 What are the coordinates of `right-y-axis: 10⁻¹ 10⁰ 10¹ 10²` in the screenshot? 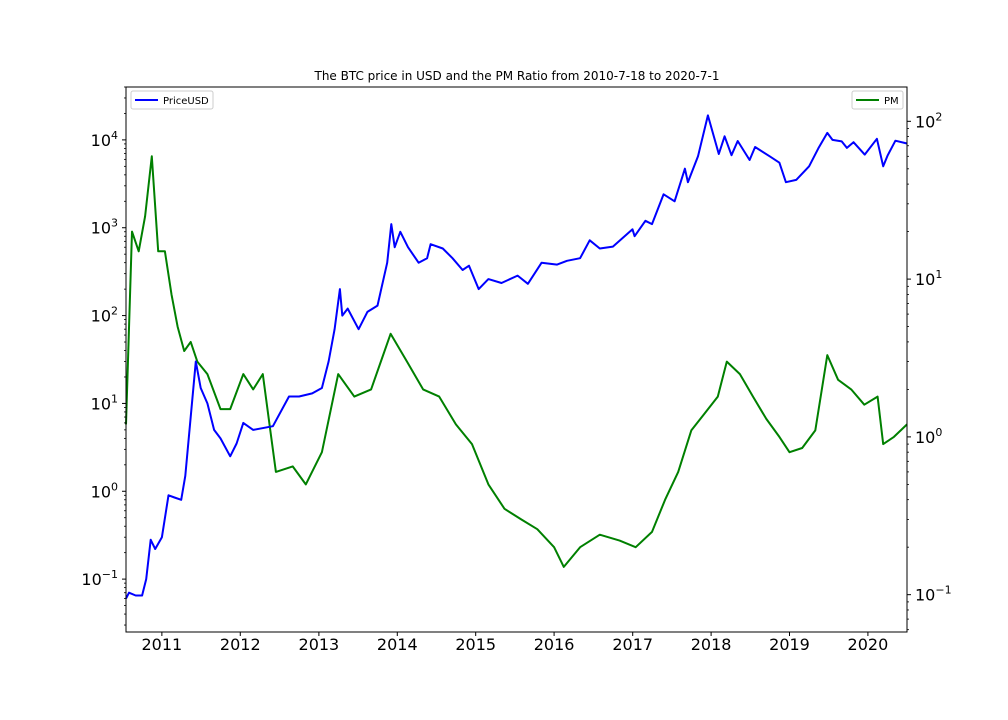 It's located at (929, 370).